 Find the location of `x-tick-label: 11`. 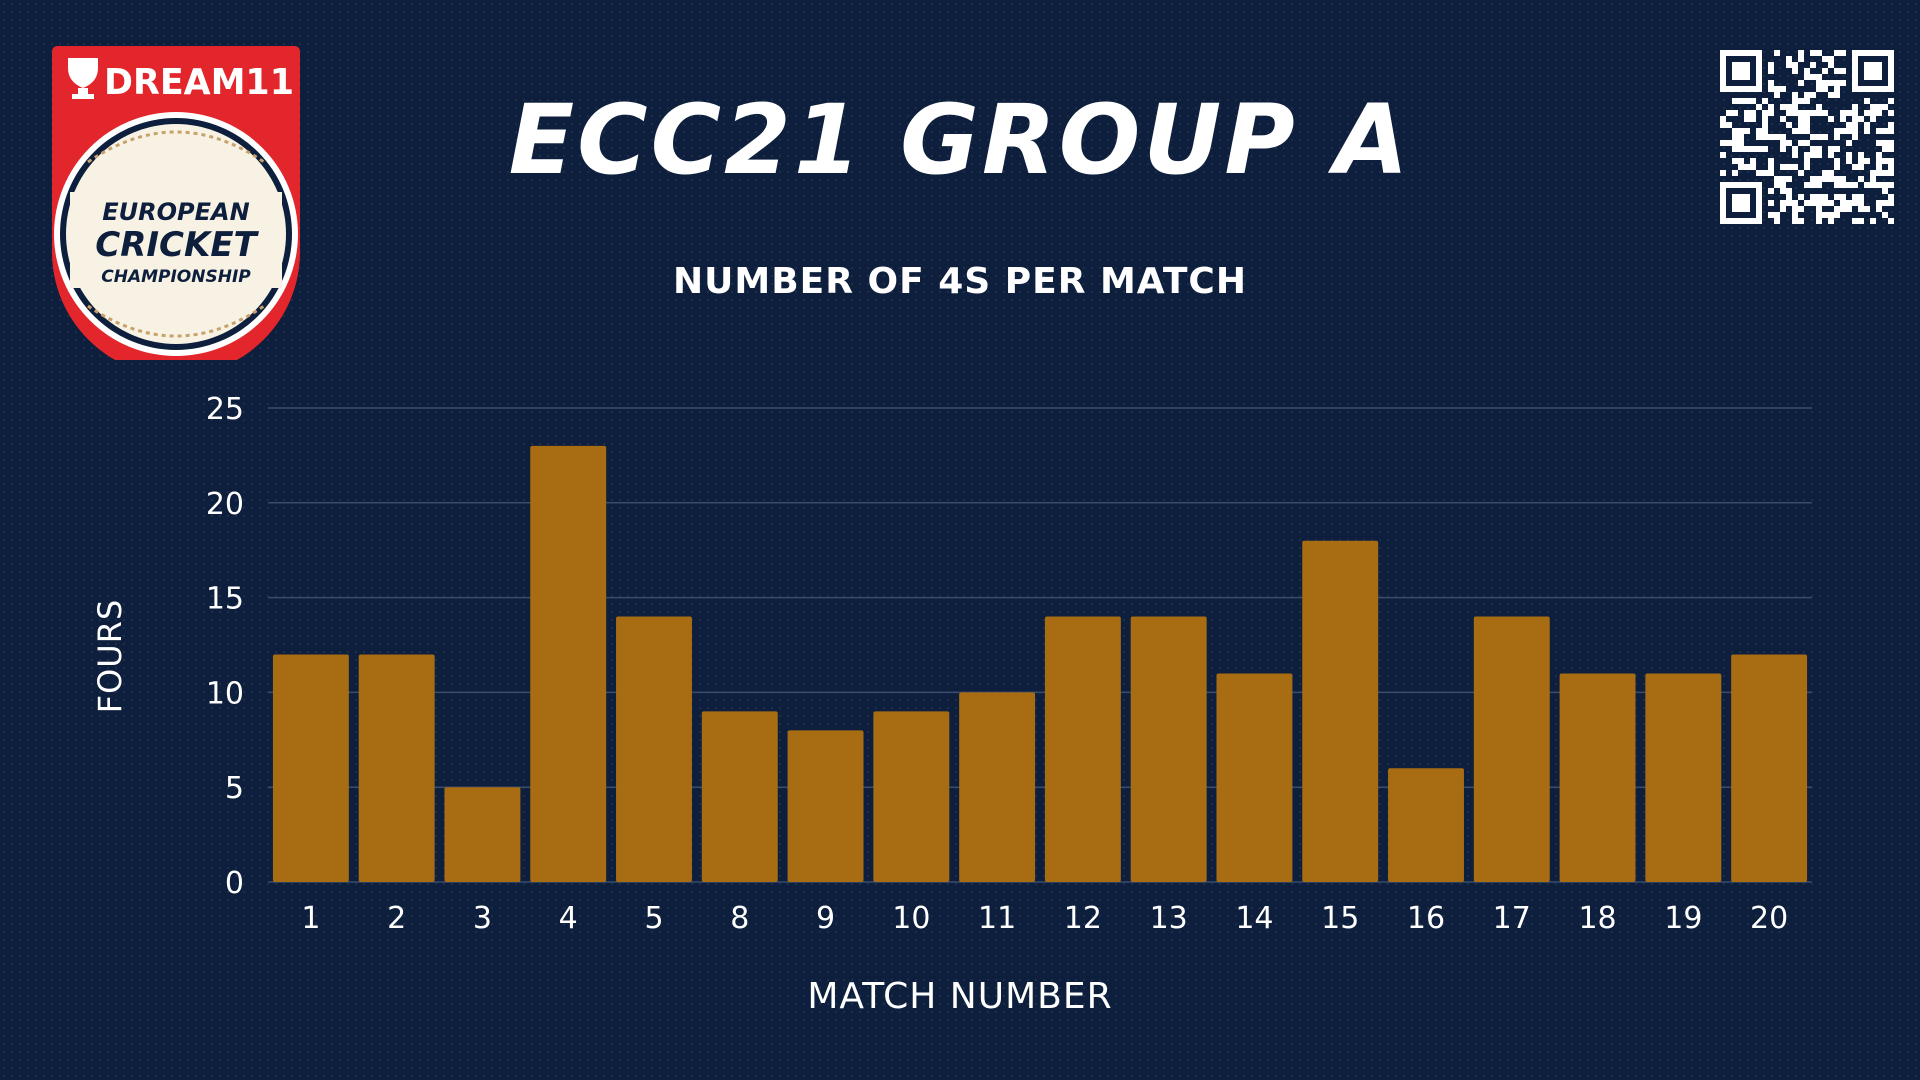

x-tick-label: 11 is located at coordinates (997, 918).